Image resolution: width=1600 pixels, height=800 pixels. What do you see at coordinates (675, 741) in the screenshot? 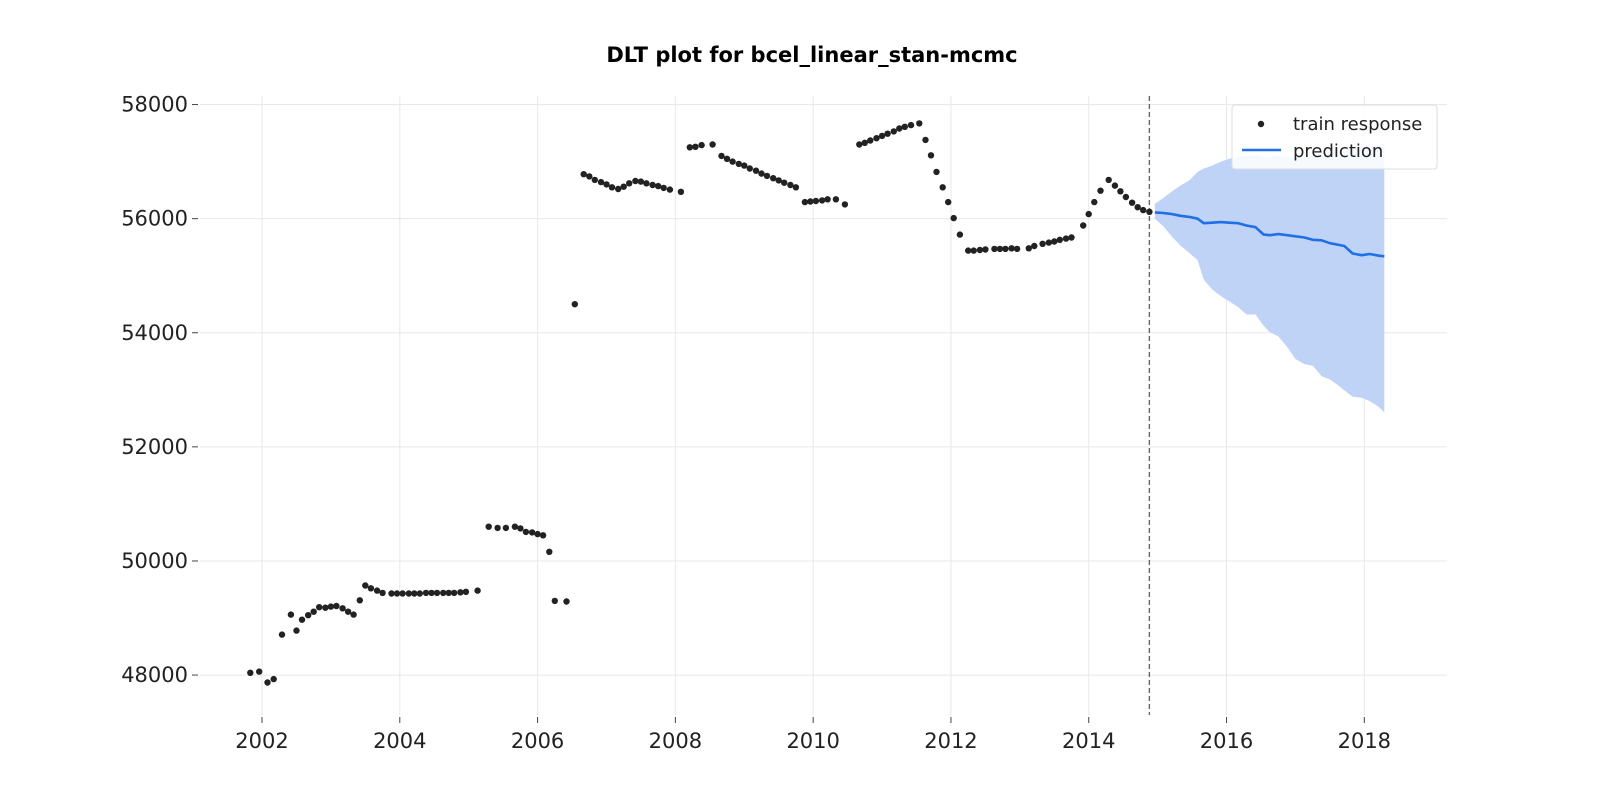
I see `x-tick-label: 2008` at bounding box center [675, 741].